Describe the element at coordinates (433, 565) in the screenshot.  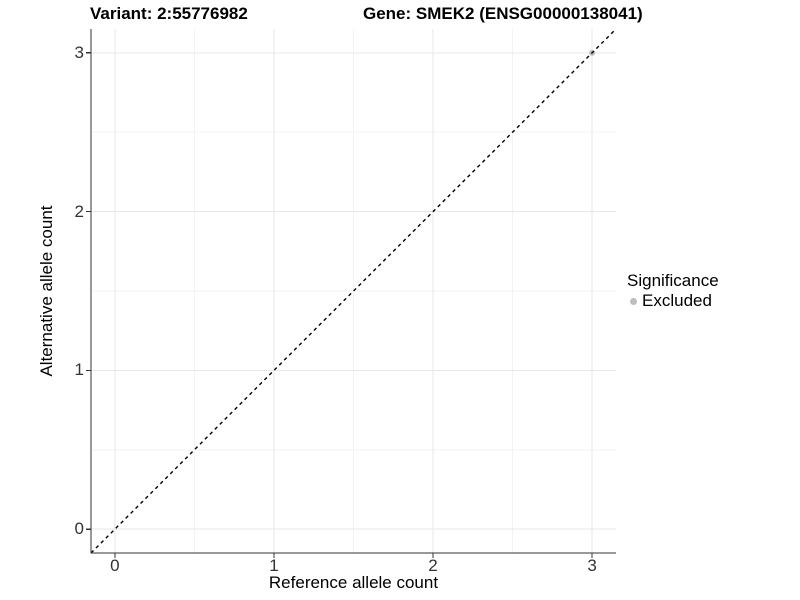
I see `x-tick-label: 2` at that location.